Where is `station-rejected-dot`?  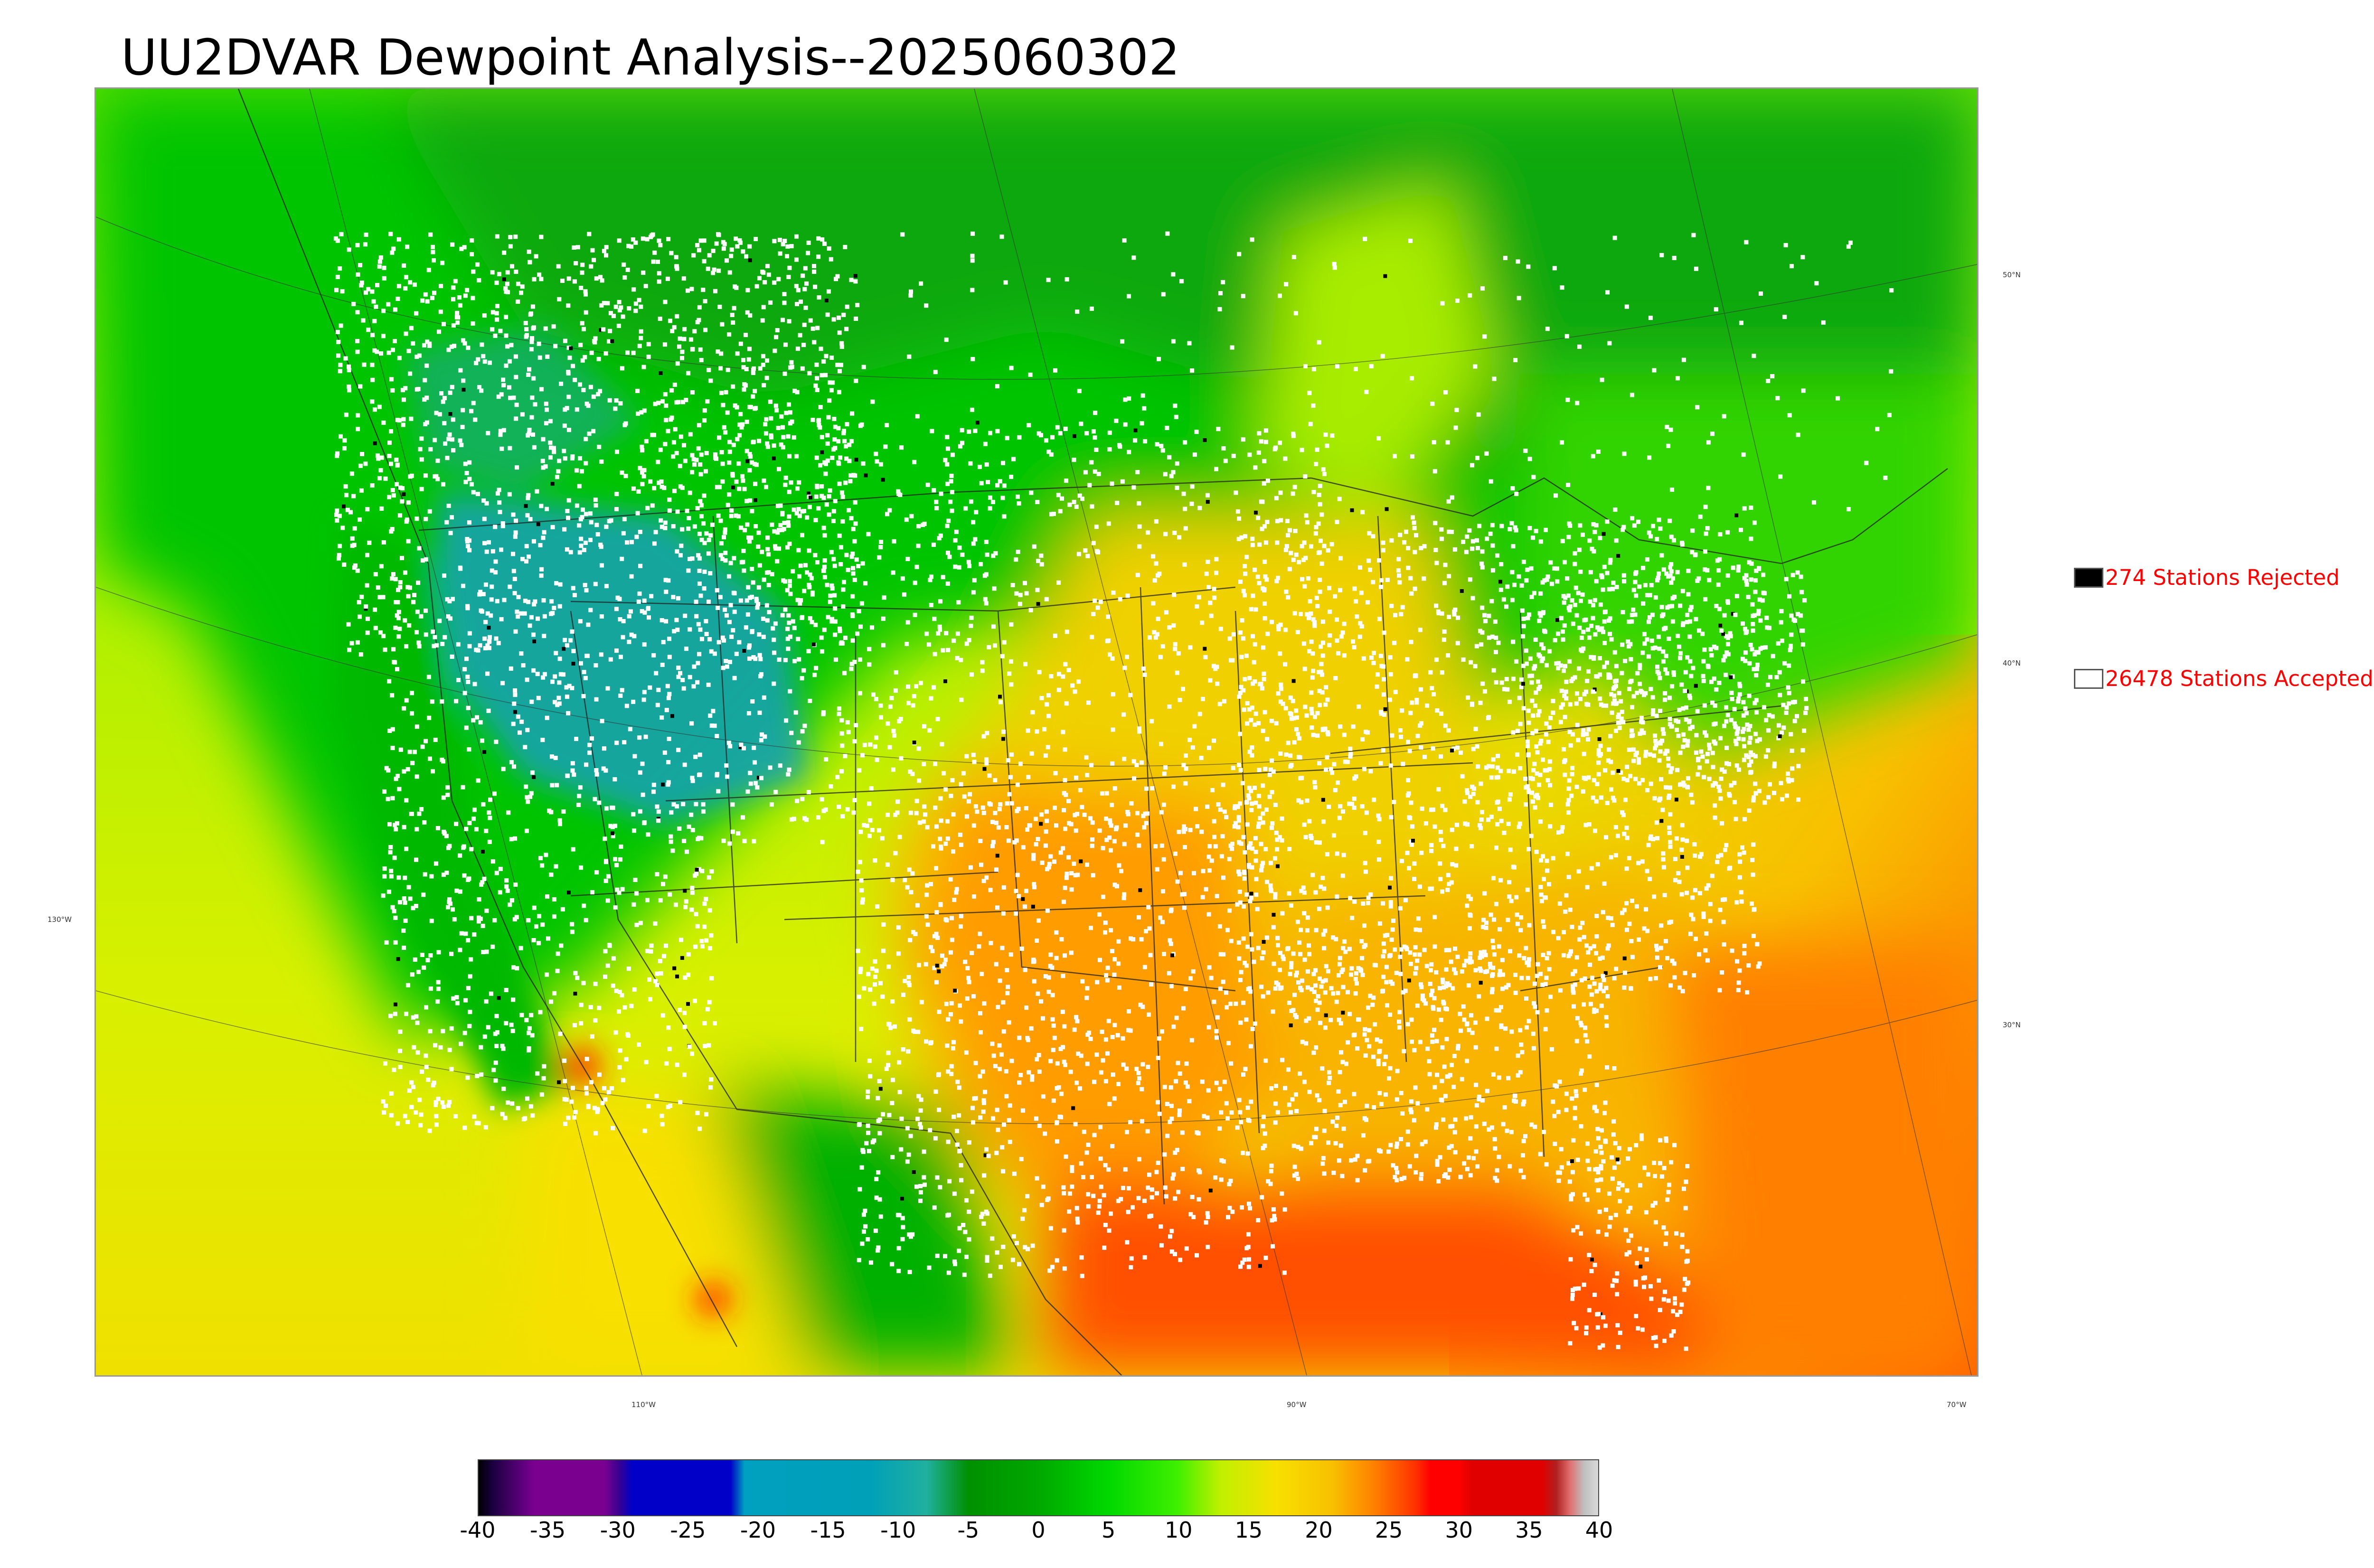
station-rejected-dot is located at coordinates (1409, 980).